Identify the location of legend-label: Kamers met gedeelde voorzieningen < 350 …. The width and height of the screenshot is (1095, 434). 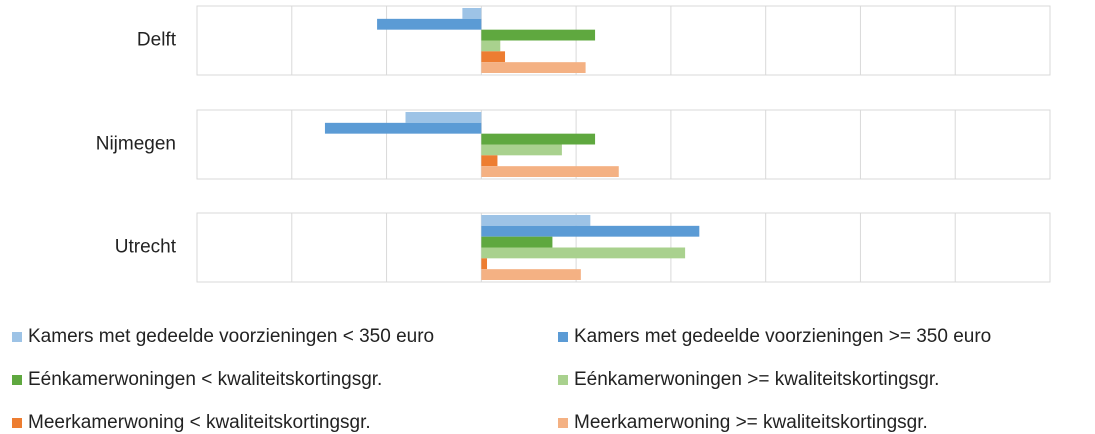
(231, 336).